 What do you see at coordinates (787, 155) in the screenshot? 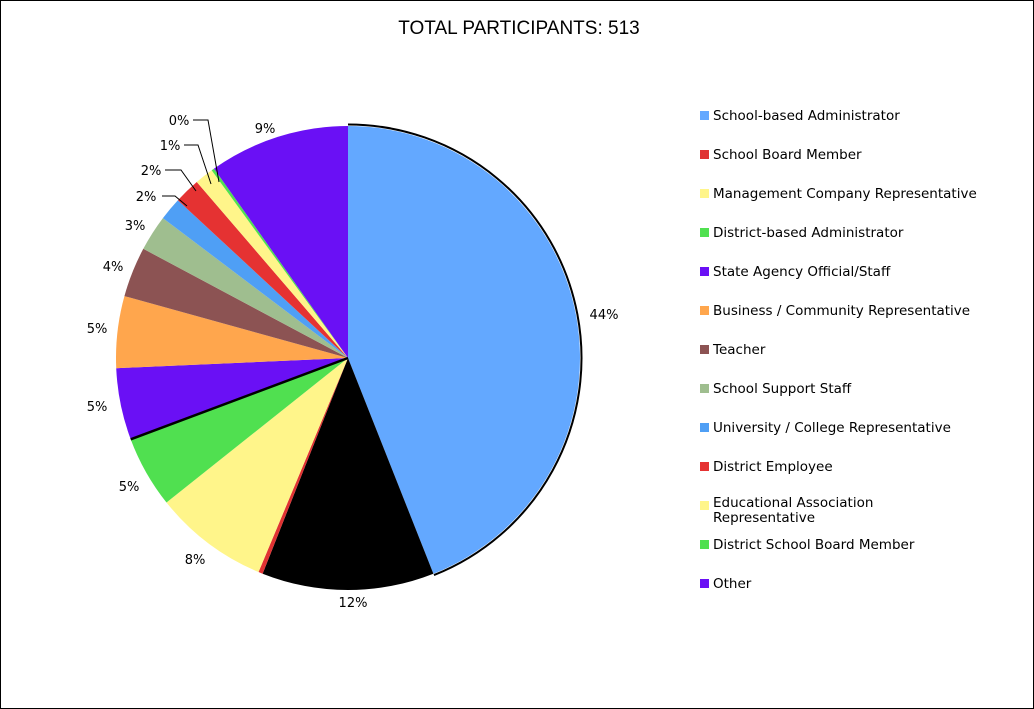
I see `legend-label: School Board Member` at bounding box center [787, 155].